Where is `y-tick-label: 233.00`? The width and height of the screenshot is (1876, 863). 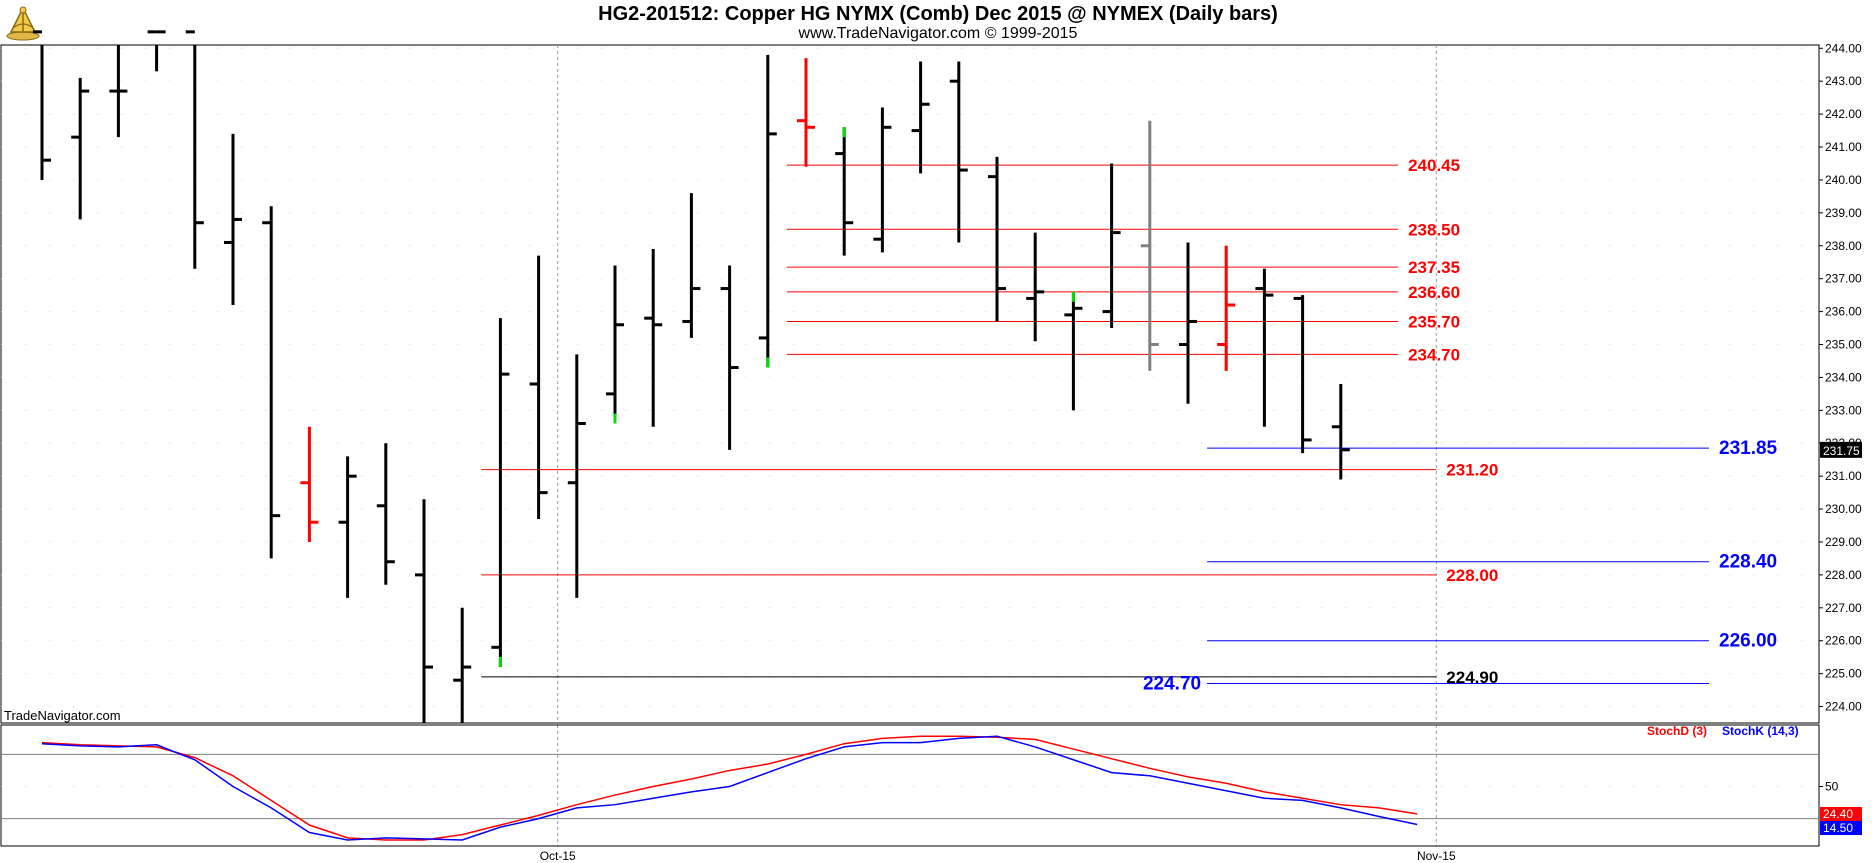
y-tick-label: 233.00 is located at coordinates (1843, 410).